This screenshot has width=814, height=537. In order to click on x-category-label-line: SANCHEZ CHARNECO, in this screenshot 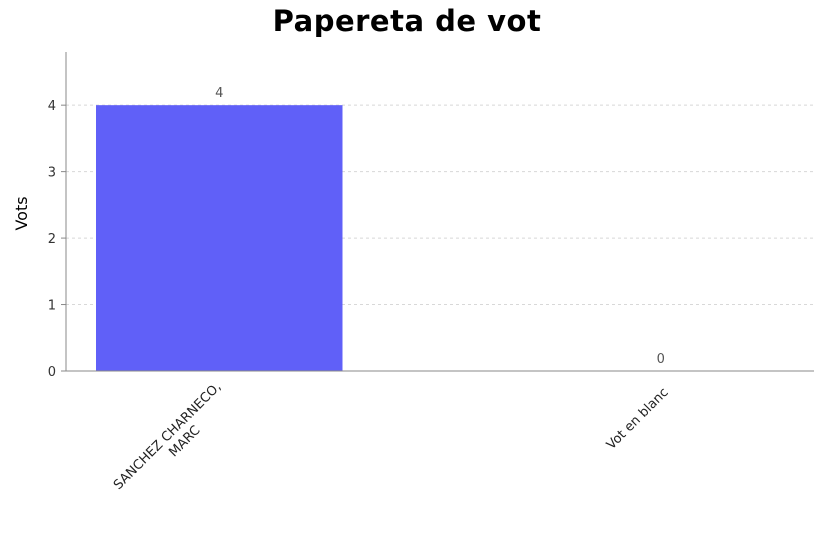, I will do `click(167, 436)`.